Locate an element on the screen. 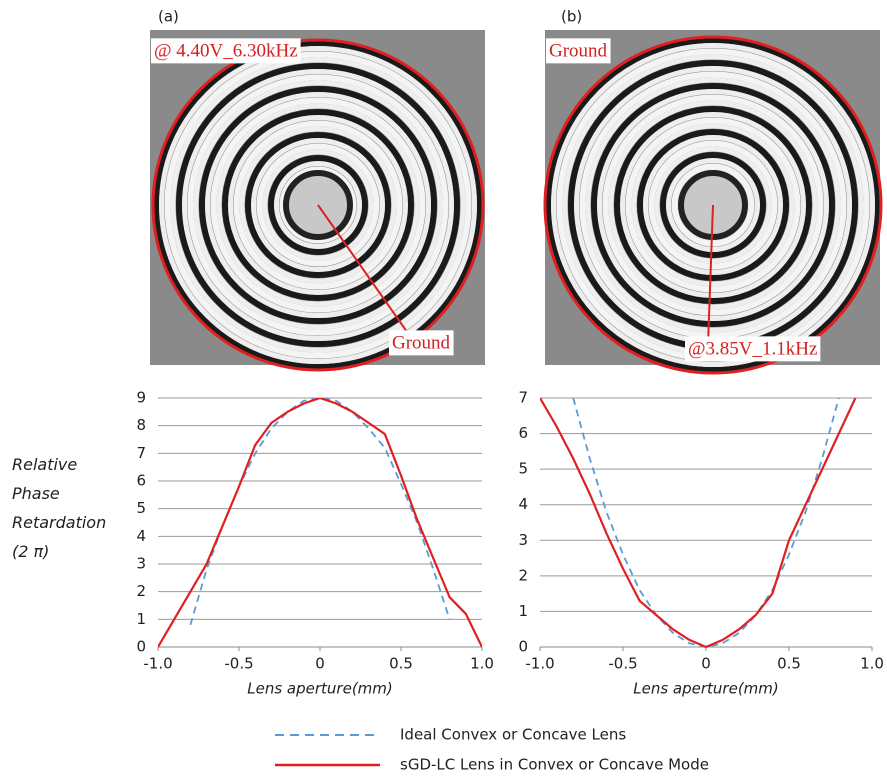 This screenshot has height=780, width=887. panel-label: (b) is located at coordinates (571, 17).